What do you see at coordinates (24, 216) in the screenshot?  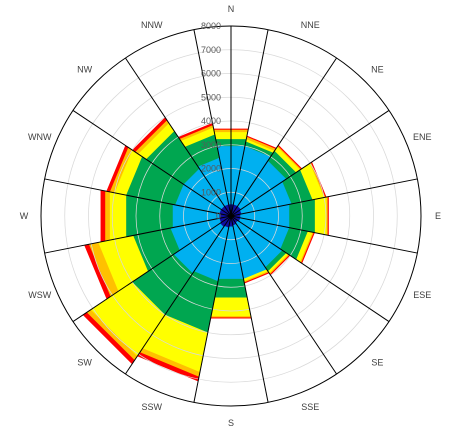 I see `direction-label-w: W` at bounding box center [24, 216].